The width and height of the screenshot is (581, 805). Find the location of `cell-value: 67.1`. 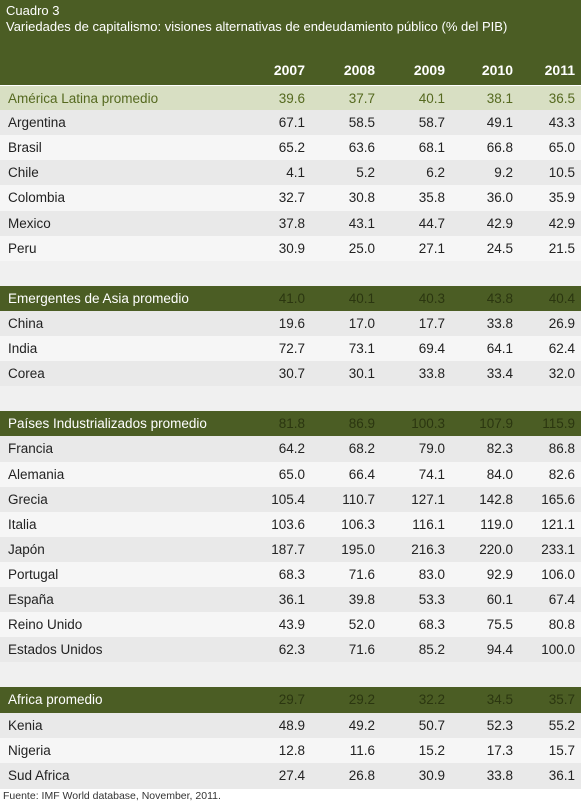

cell-value: 67.1 is located at coordinates (291, 123).